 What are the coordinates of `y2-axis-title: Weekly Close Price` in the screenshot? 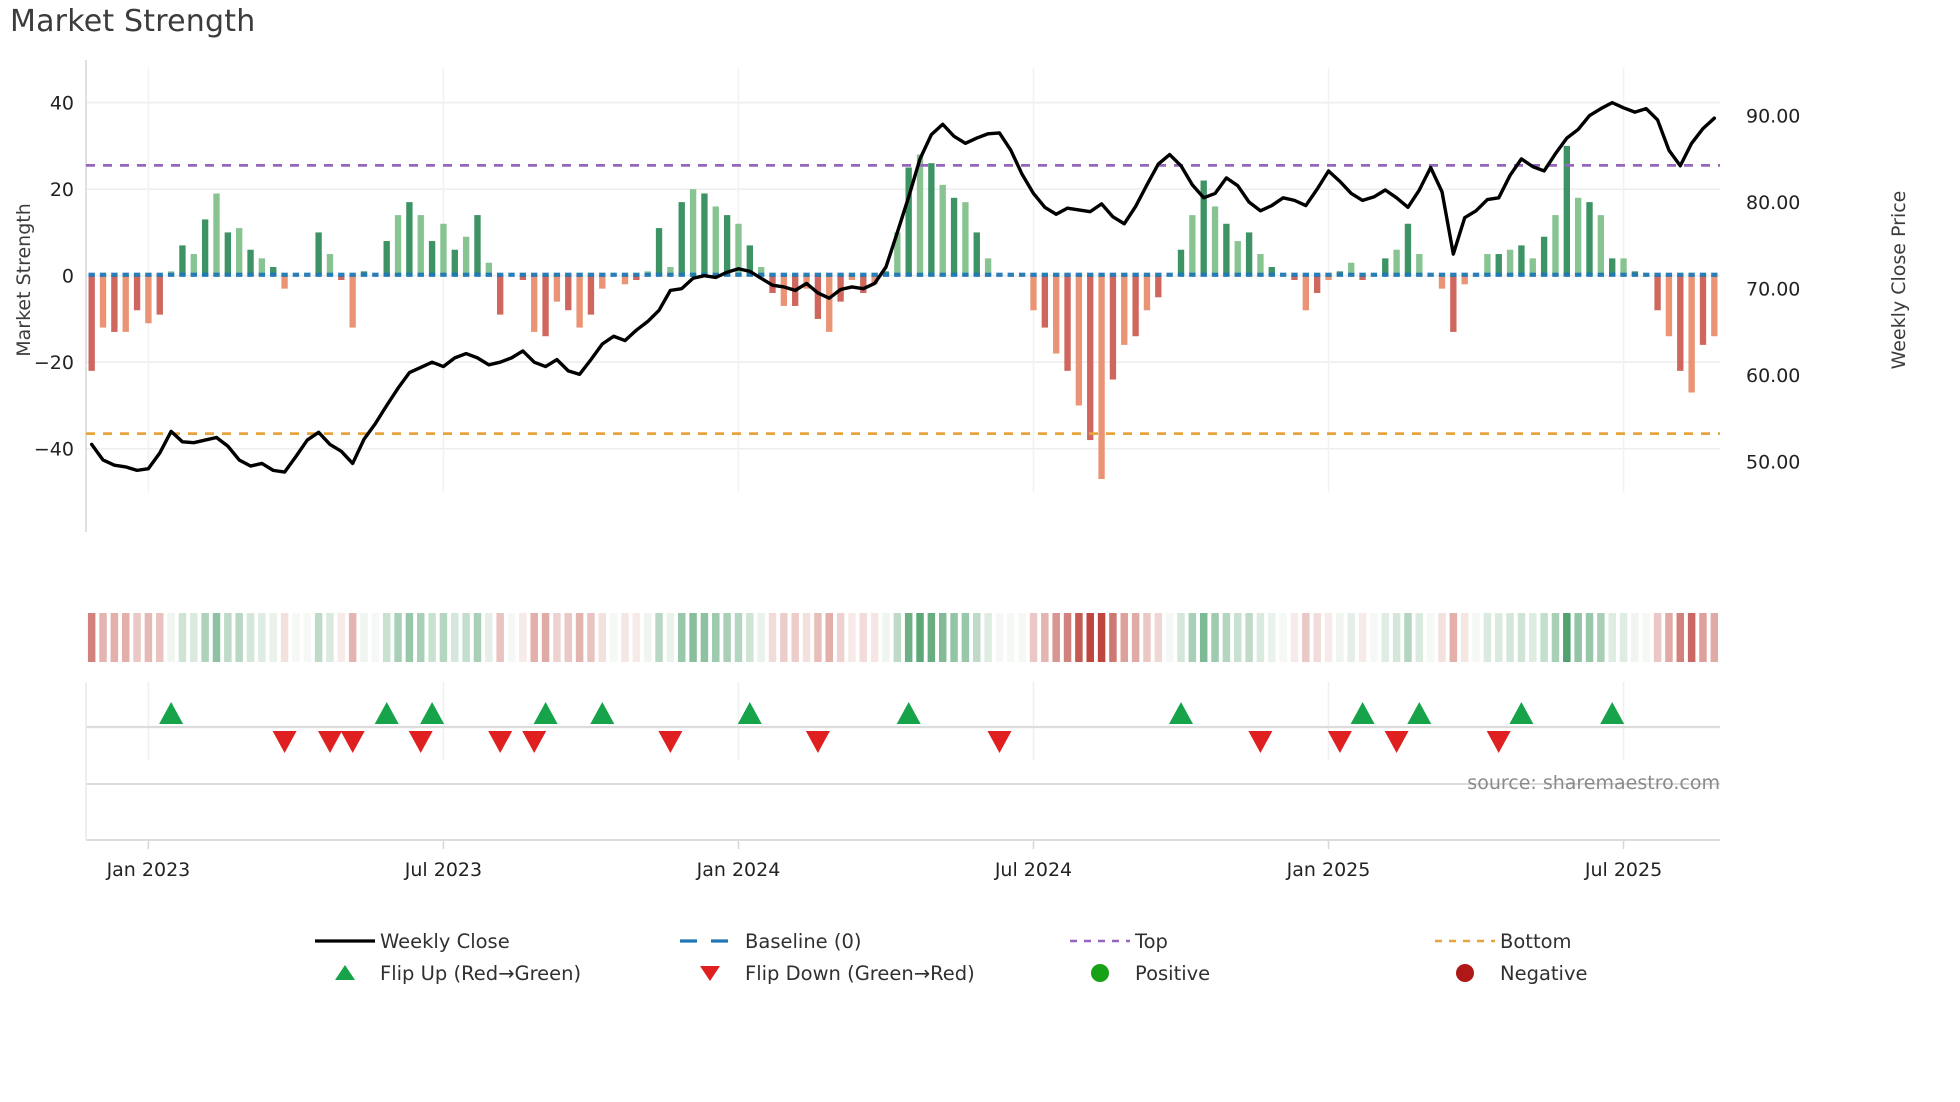 It's located at (1899, 280).